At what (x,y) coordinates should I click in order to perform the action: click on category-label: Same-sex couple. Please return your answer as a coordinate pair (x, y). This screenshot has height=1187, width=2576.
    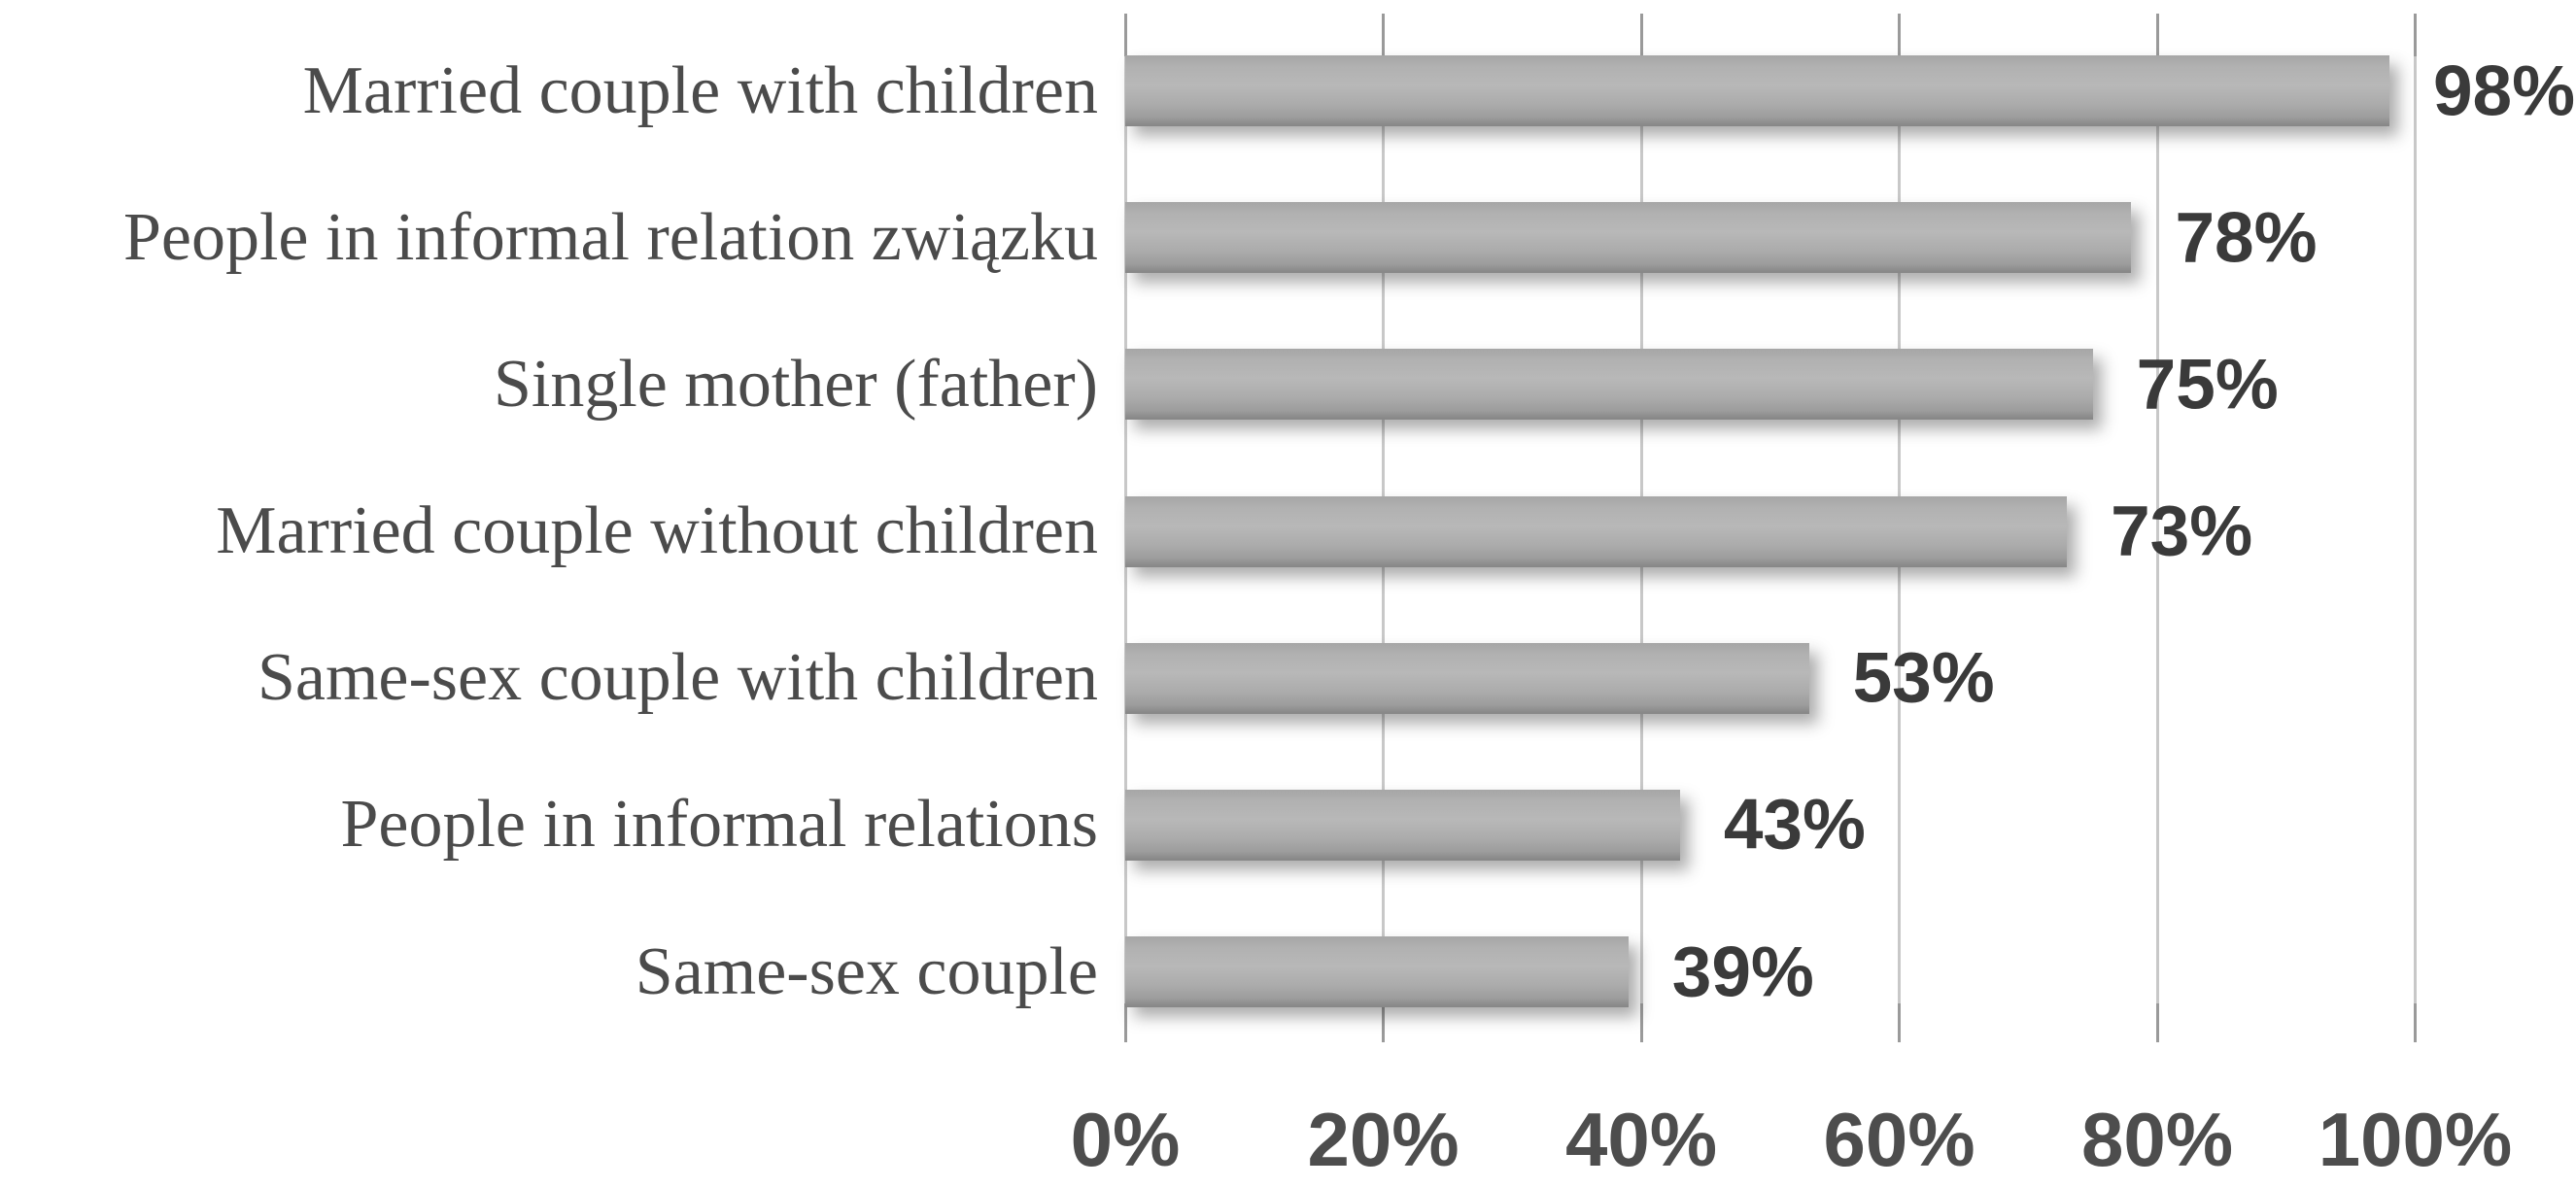
    Looking at the image, I should click on (866, 971).